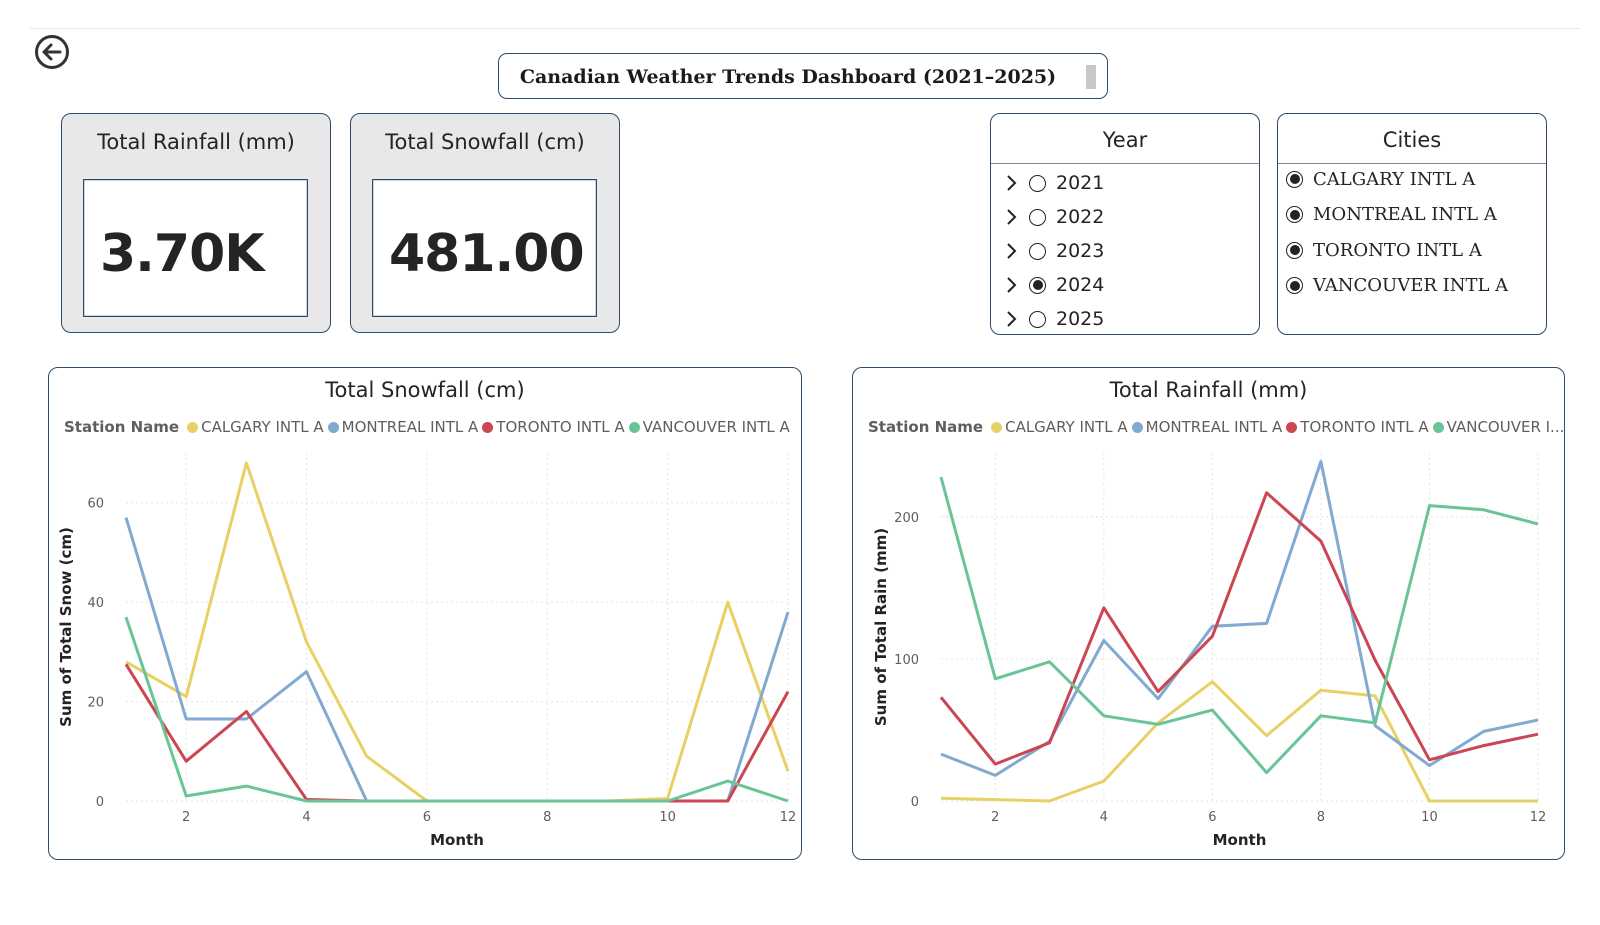 This screenshot has width=1600, height=925. I want to click on snowfall-card: Total Snowfall (cm) 481.00, so click(485, 223).